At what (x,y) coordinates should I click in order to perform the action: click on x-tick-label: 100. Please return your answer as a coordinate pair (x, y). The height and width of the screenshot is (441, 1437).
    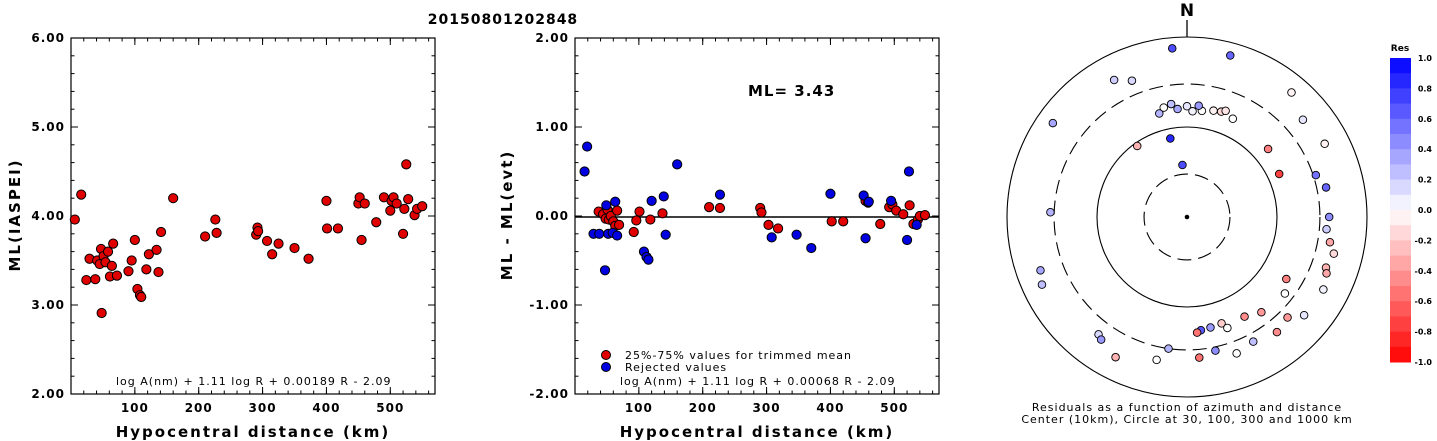
    Looking at the image, I should click on (639, 408).